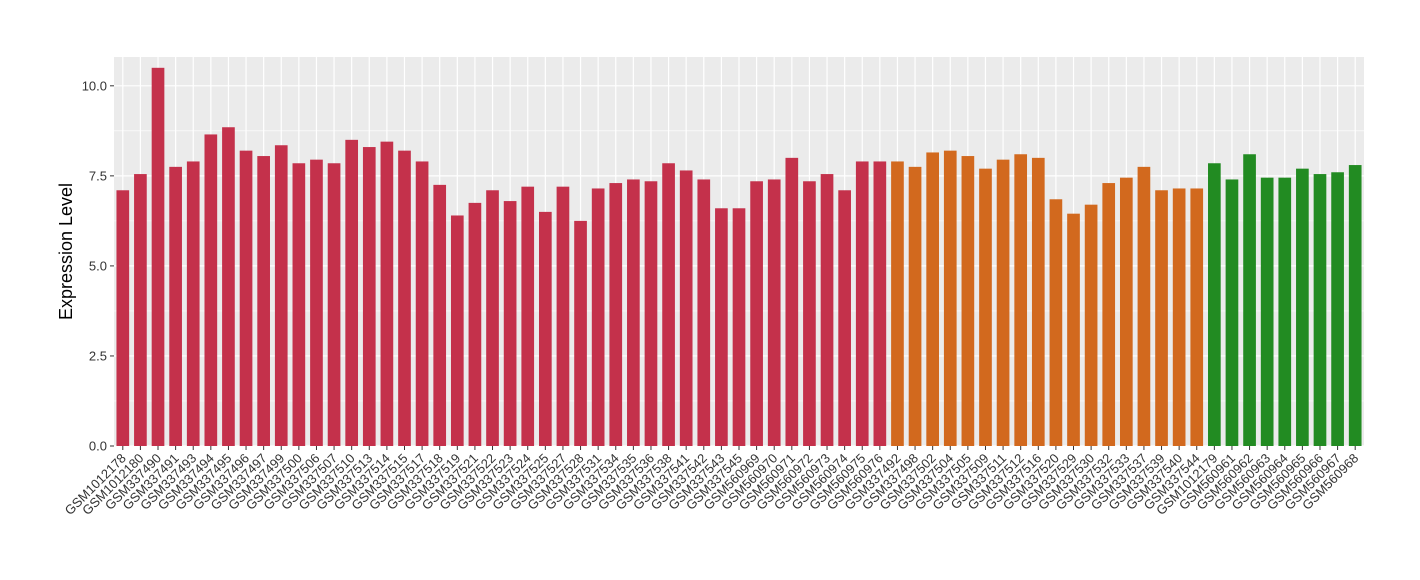 This screenshot has width=1420, height=580. I want to click on bar-GSM337527, so click(563, 316).